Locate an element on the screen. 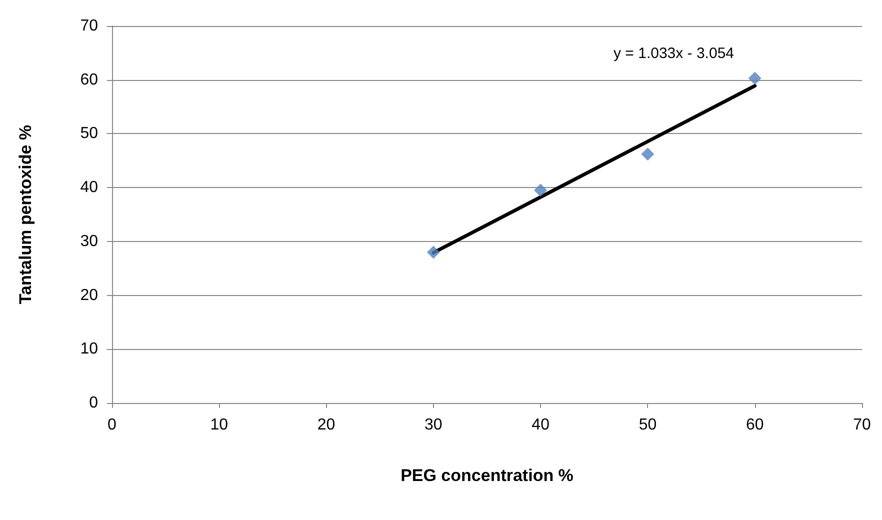 The width and height of the screenshot is (882, 520). y-tick-label: 30 is located at coordinates (89, 241).